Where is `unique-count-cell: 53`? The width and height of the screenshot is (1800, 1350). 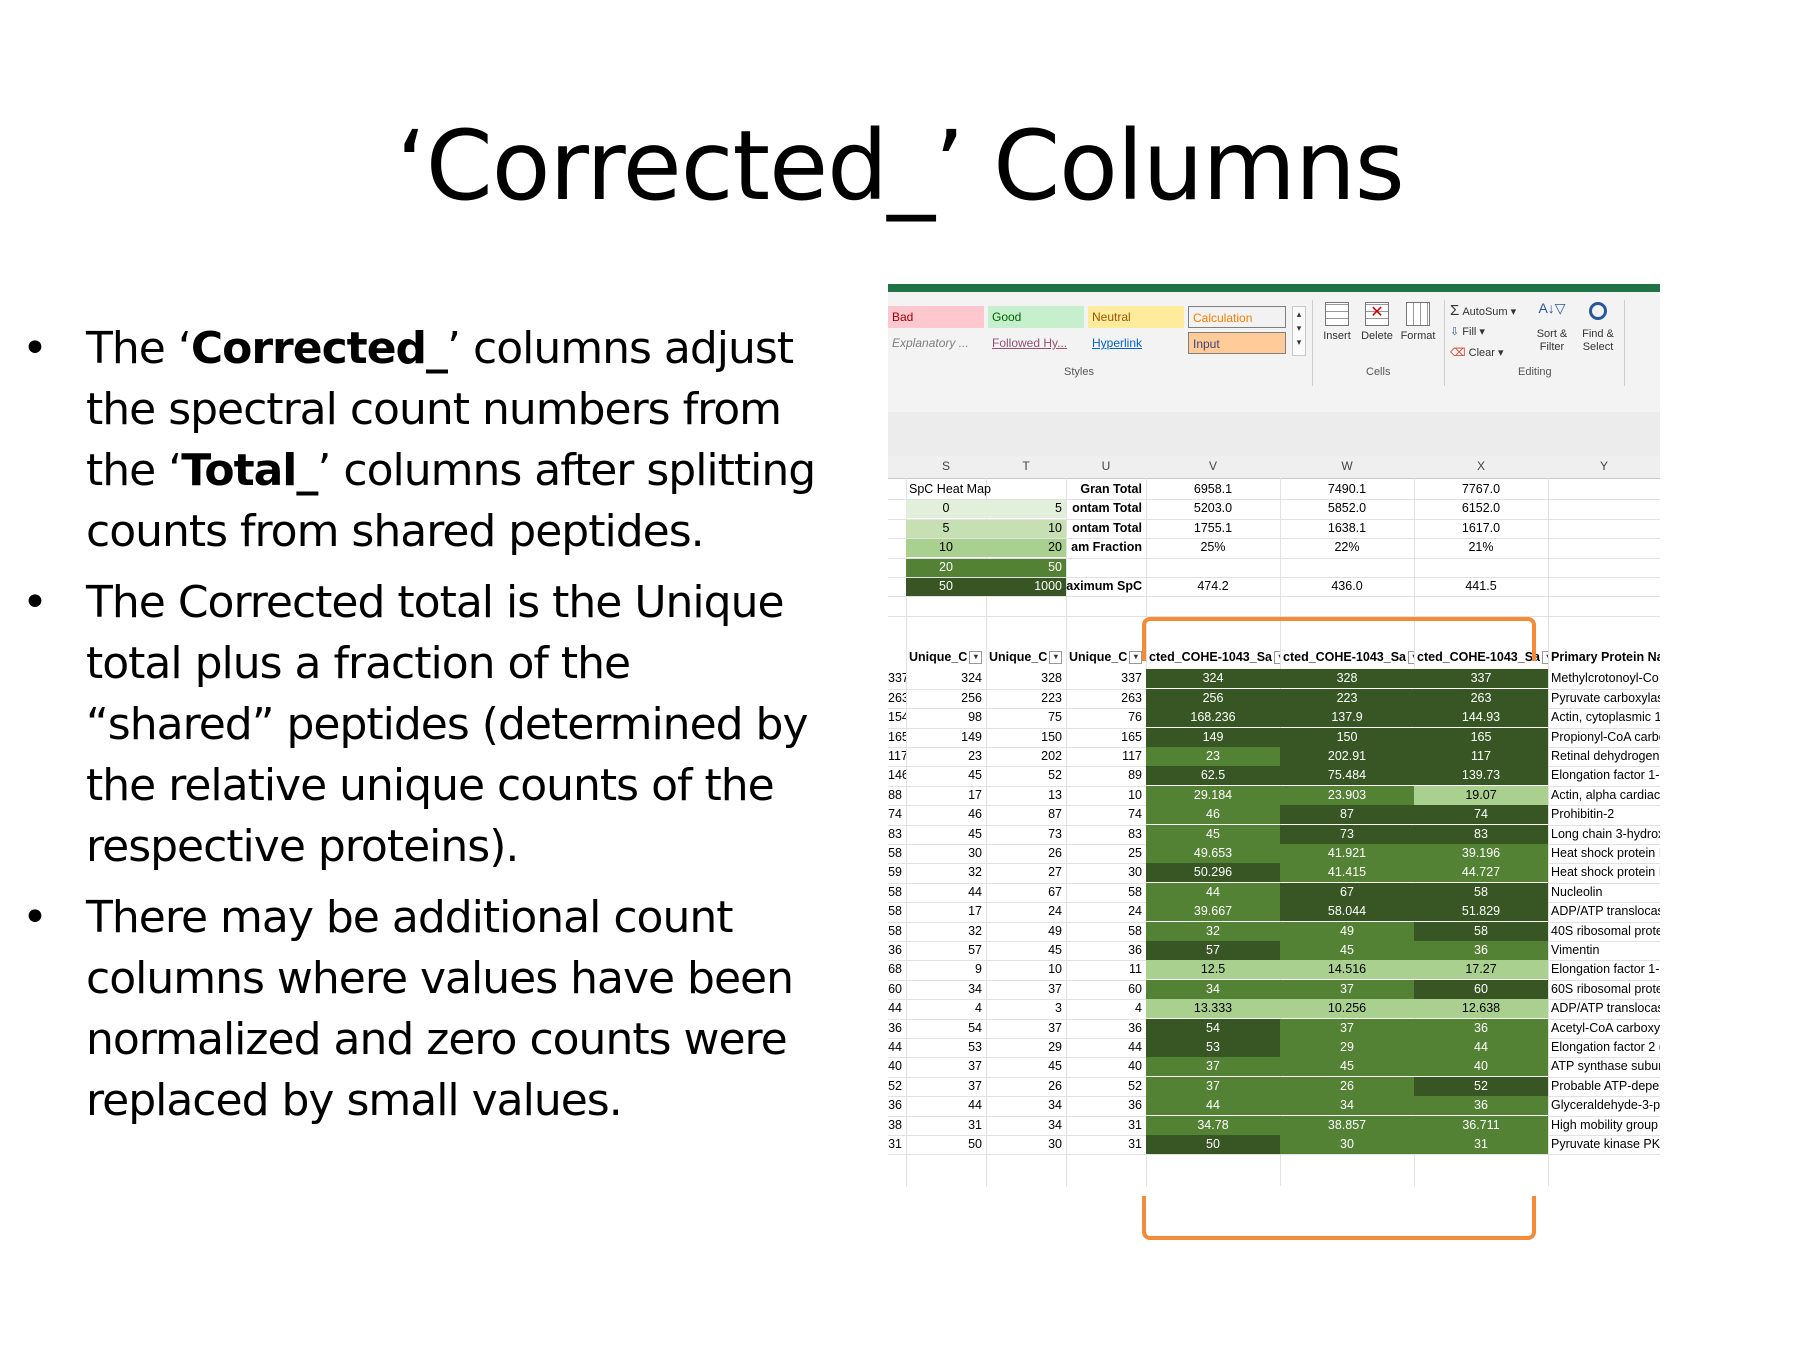
unique-count-cell: 53 is located at coordinates (975, 1047).